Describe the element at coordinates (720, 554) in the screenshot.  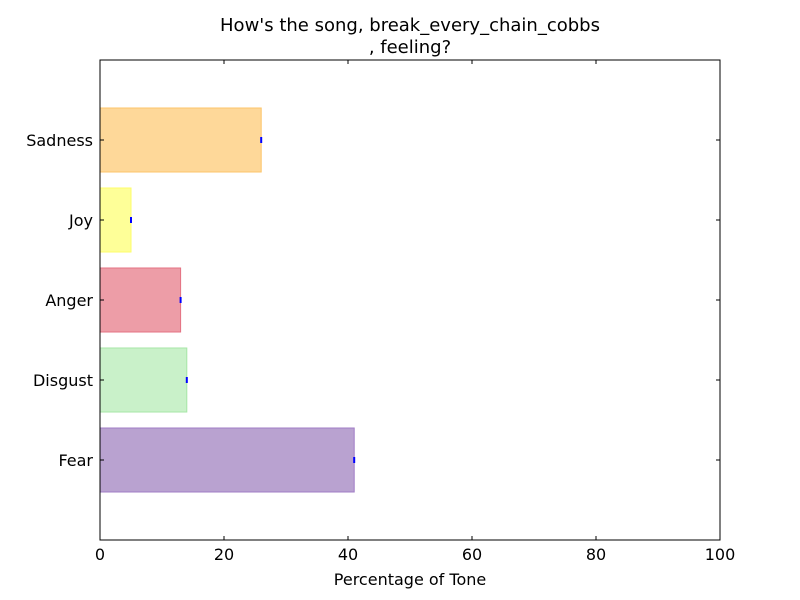
I see `x-tick-label: 100` at that location.